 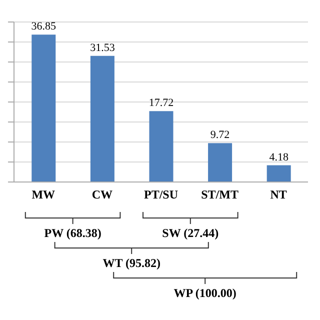 I want to click on data-label: 9.72, so click(x=220, y=135).